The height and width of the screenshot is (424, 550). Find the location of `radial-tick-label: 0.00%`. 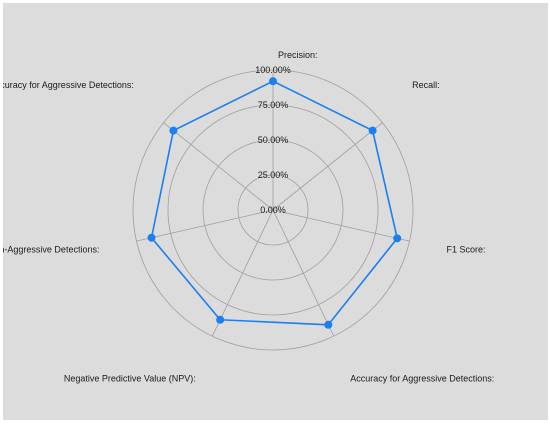

radial-tick-label: 0.00% is located at coordinates (273, 210).